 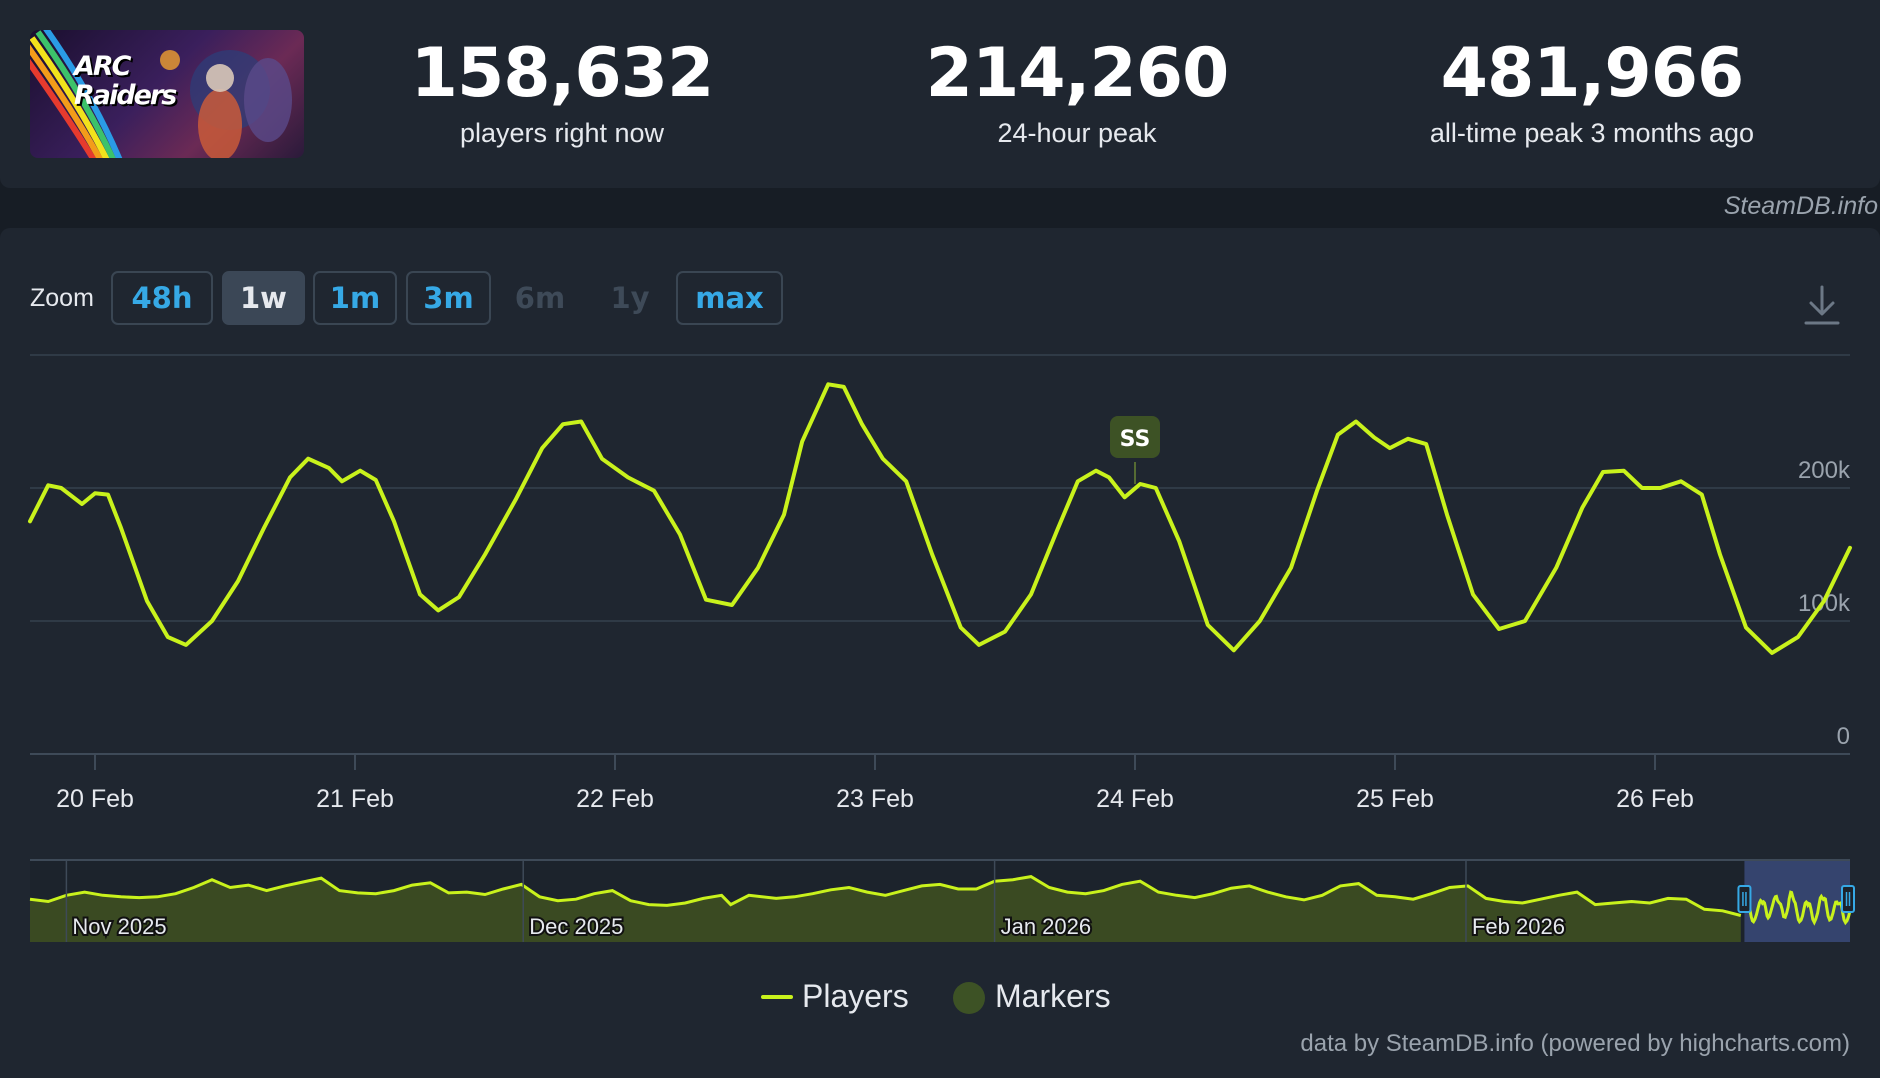 What do you see at coordinates (1822, 305) in the screenshot?
I see `download-icon` at bounding box center [1822, 305].